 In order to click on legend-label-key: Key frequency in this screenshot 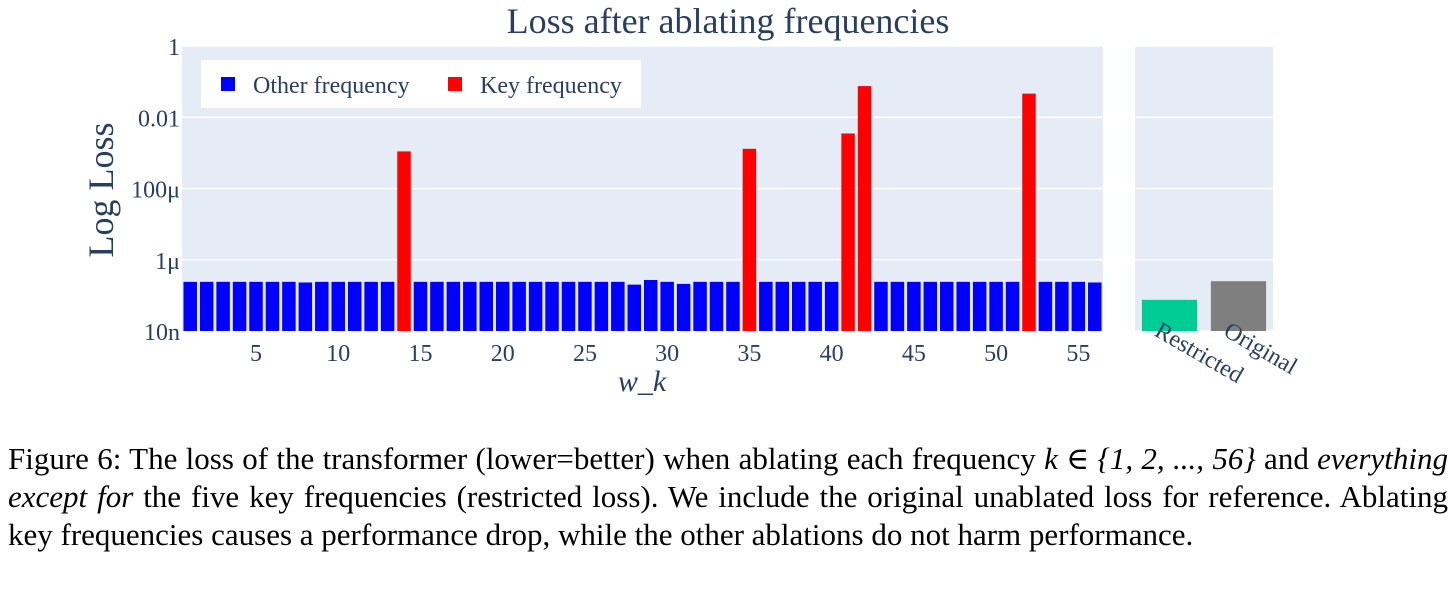, I will do `click(551, 86)`.